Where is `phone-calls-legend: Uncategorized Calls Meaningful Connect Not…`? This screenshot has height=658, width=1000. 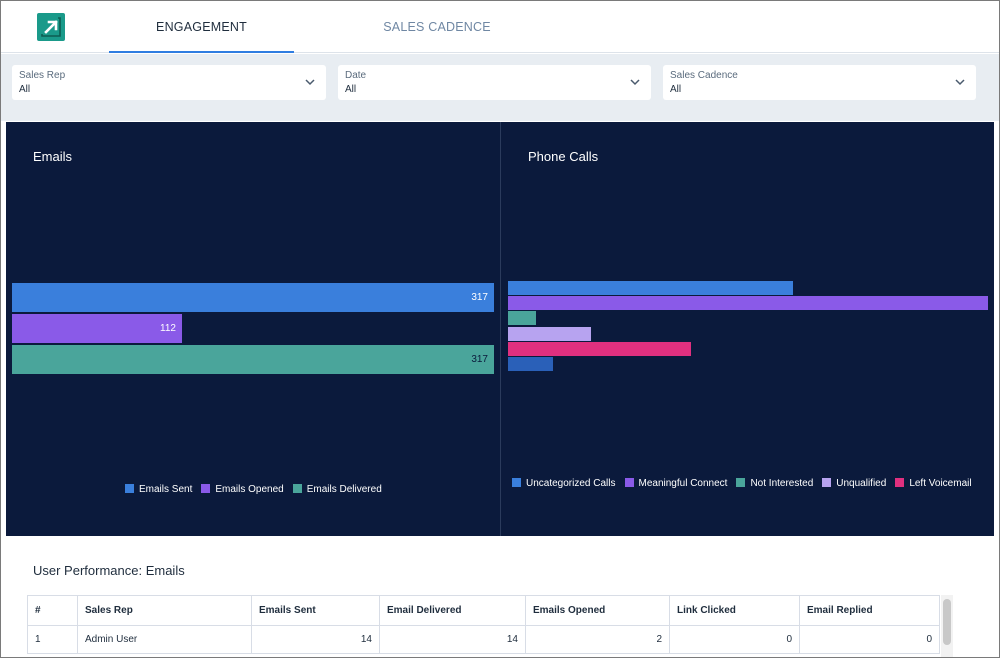
phone-calls-legend: Uncategorized Calls Meaningful Connect Not… is located at coordinates (746, 483).